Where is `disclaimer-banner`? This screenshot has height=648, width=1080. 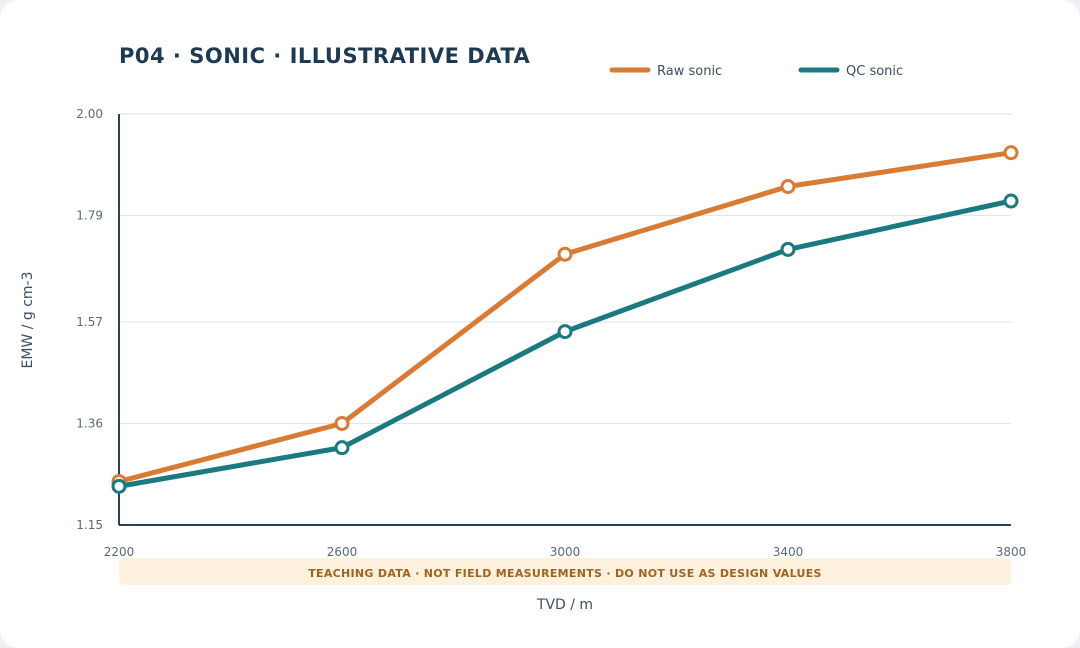 disclaimer-banner is located at coordinates (565, 571).